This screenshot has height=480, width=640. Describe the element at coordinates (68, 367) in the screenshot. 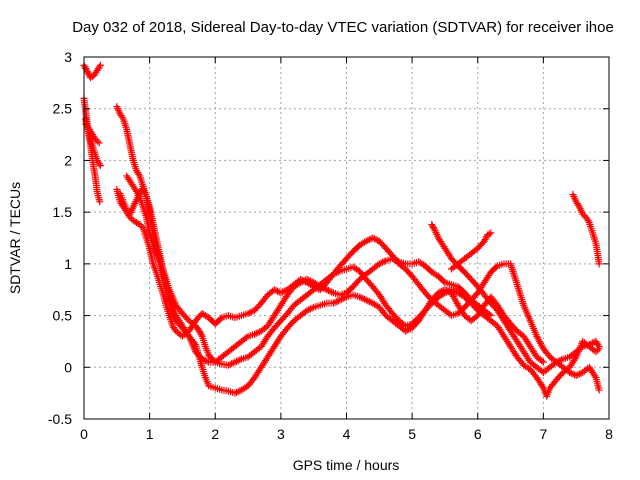

I see `y-tick-label: 0` at that location.